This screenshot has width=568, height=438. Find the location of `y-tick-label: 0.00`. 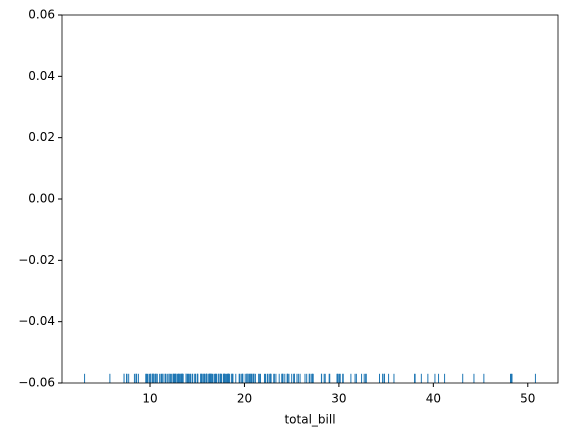

y-tick-label: 0.00 is located at coordinates (41, 199).